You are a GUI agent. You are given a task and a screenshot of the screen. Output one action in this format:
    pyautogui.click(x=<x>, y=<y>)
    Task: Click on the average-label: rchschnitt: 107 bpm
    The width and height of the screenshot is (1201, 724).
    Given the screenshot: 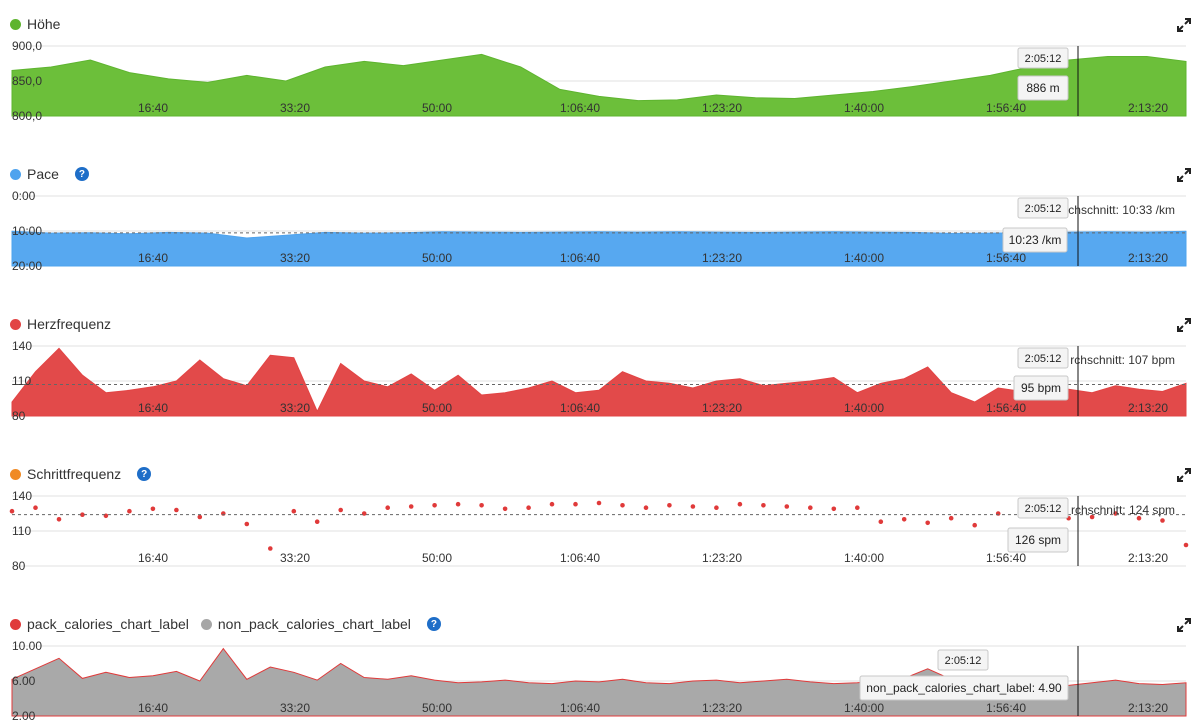 What is the action you would take?
    pyautogui.click(x=1122, y=360)
    